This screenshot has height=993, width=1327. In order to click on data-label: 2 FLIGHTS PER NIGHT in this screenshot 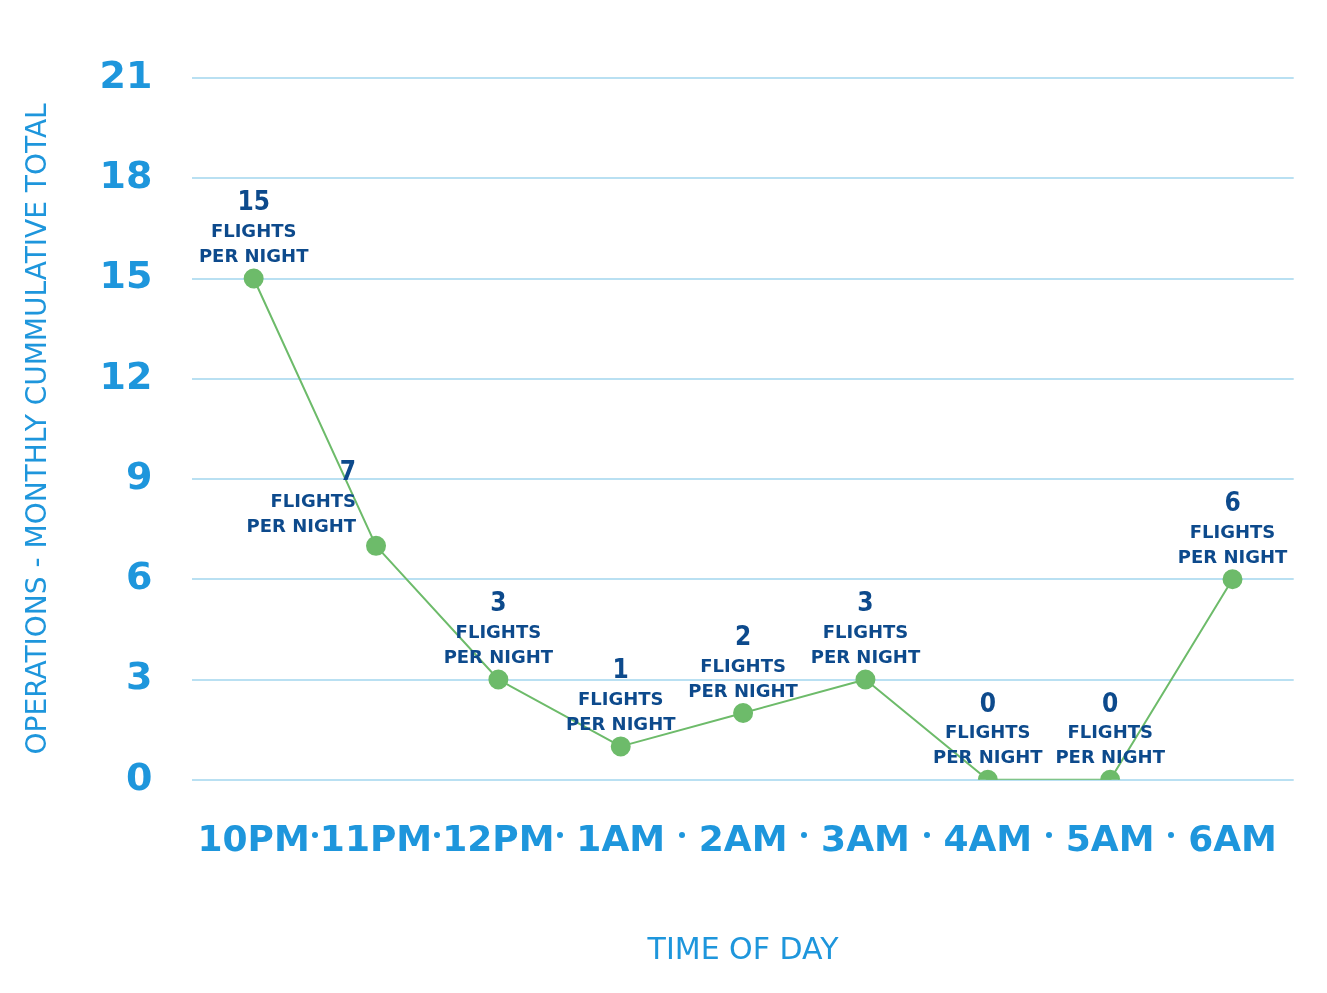, I will do `click(743, 660)`.